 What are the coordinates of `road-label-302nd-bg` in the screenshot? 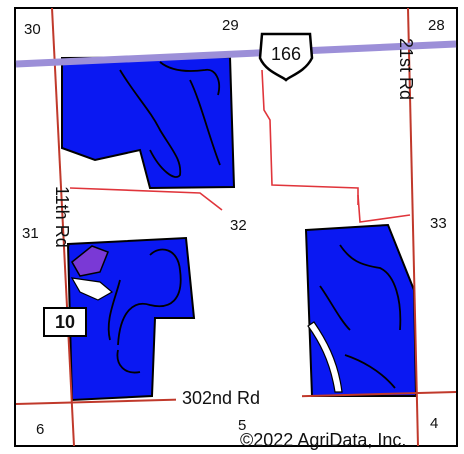 It's located at (239, 398).